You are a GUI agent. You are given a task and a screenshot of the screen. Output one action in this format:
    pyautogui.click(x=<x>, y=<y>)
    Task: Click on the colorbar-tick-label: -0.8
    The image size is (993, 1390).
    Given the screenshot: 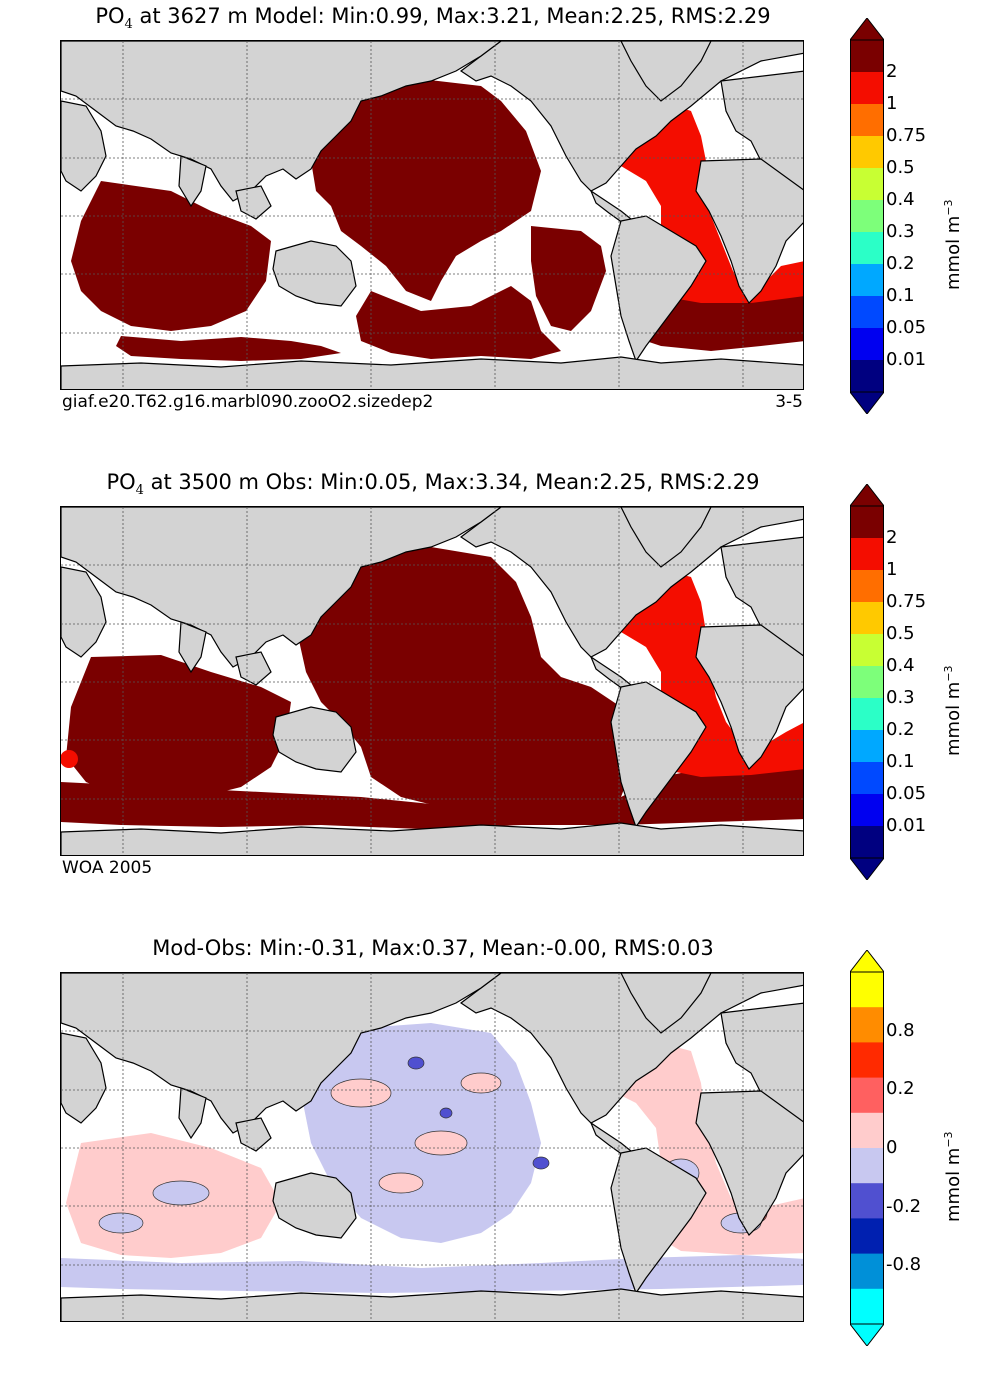 What is the action you would take?
    pyautogui.click(x=904, y=1265)
    